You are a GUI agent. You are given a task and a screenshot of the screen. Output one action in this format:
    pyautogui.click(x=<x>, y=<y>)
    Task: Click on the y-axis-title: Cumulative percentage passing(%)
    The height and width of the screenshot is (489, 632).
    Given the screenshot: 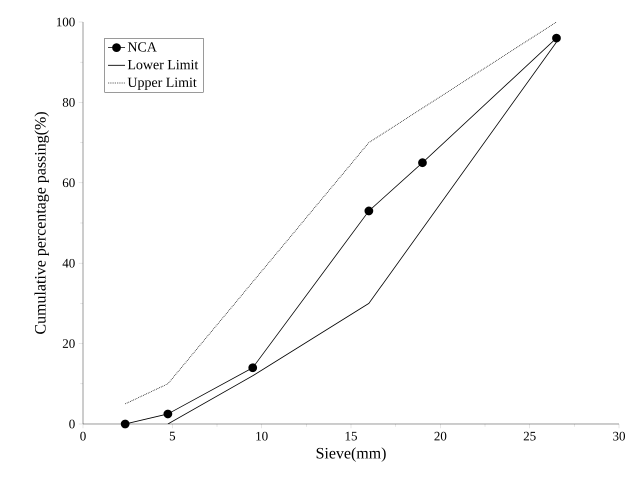 What is the action you would take?
    pyautogui.click(x=41, y=223)
    